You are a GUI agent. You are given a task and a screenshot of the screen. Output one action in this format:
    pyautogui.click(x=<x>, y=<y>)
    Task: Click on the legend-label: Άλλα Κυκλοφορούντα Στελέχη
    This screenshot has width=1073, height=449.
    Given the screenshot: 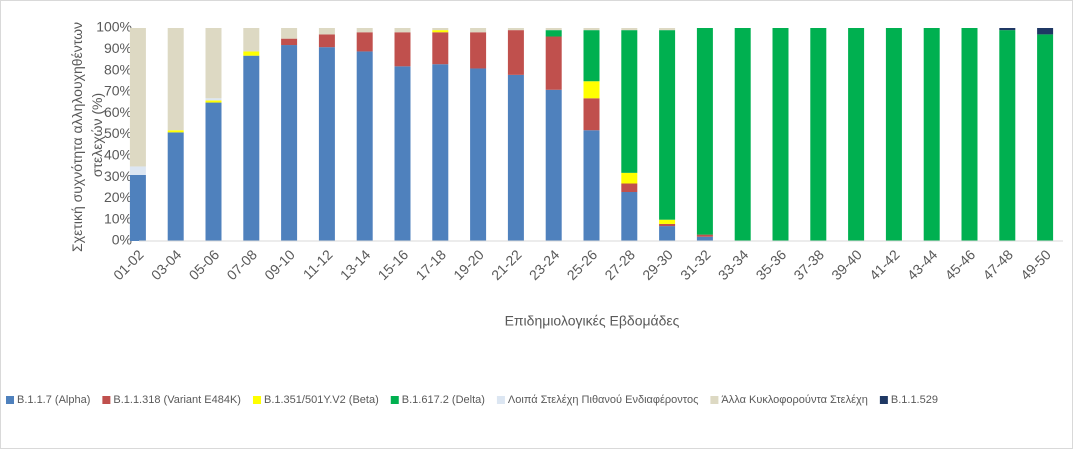 What is the action you would take?
    pyautogui.click(x=794, y=400)
    